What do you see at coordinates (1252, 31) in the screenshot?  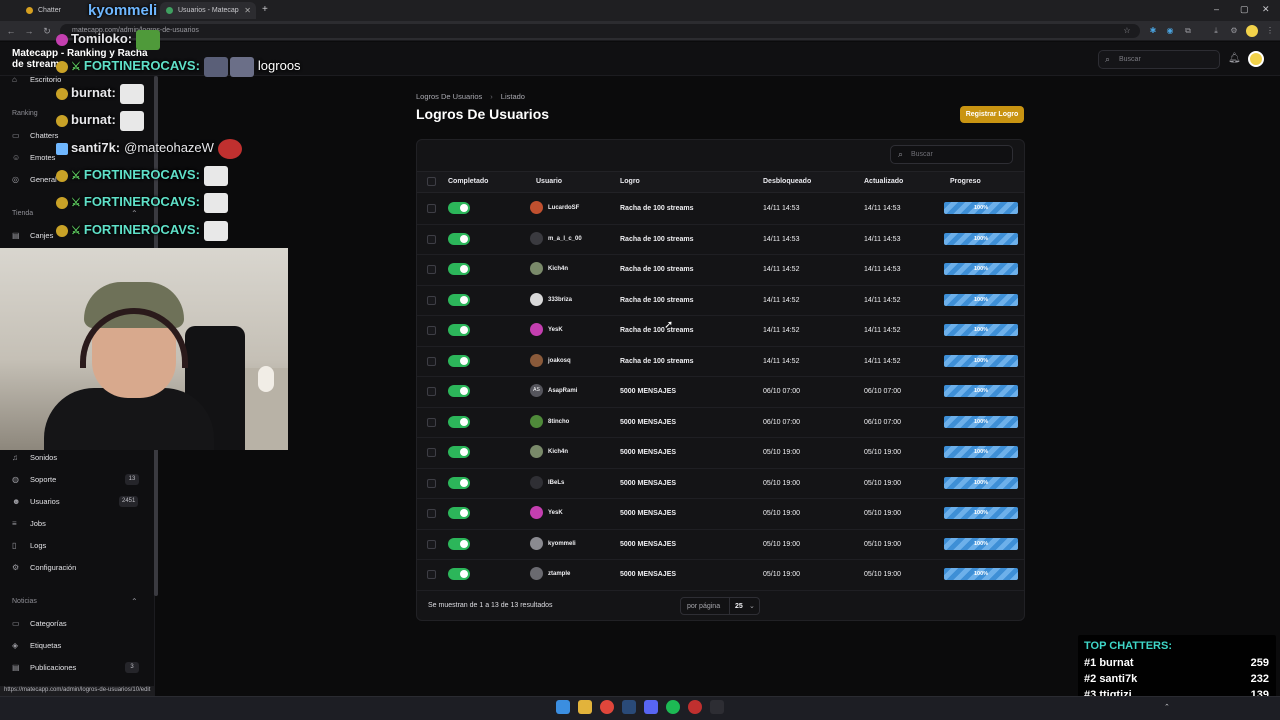 I see `profile-avatar-icon` at bounding box center [1252, 31].